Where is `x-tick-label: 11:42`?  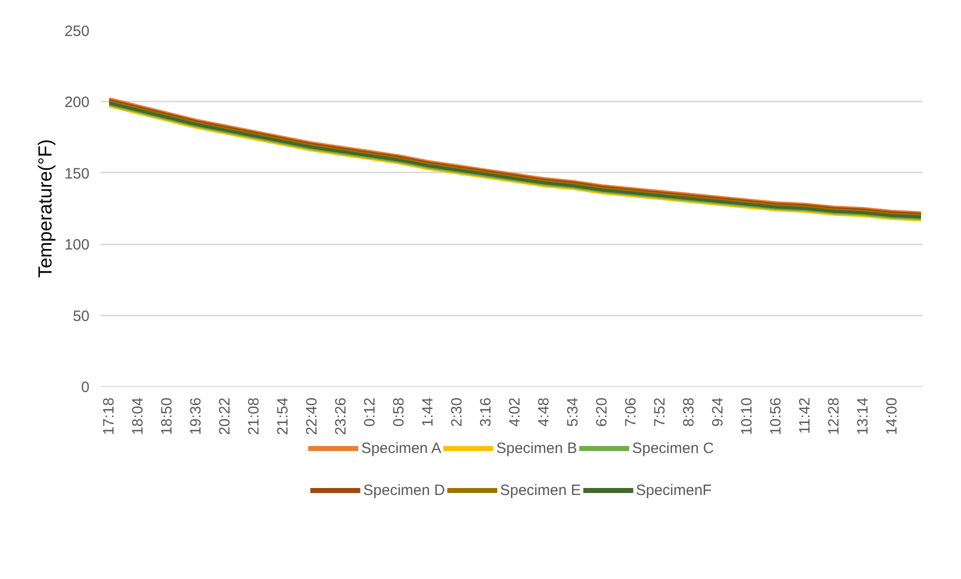 x-tick-label: 11:42 is located at coordinates (805, 415).